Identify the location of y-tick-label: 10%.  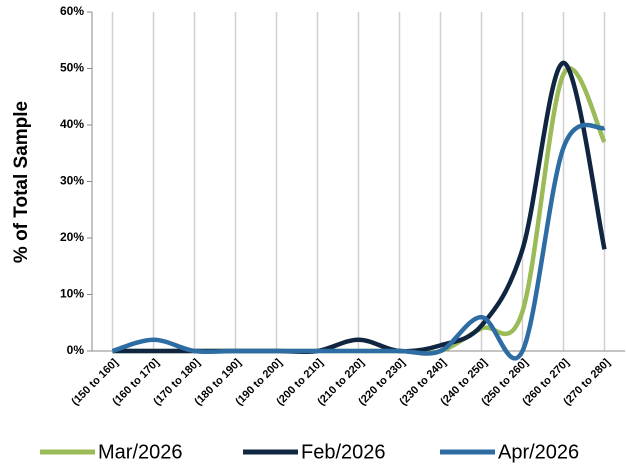
(72, 294).